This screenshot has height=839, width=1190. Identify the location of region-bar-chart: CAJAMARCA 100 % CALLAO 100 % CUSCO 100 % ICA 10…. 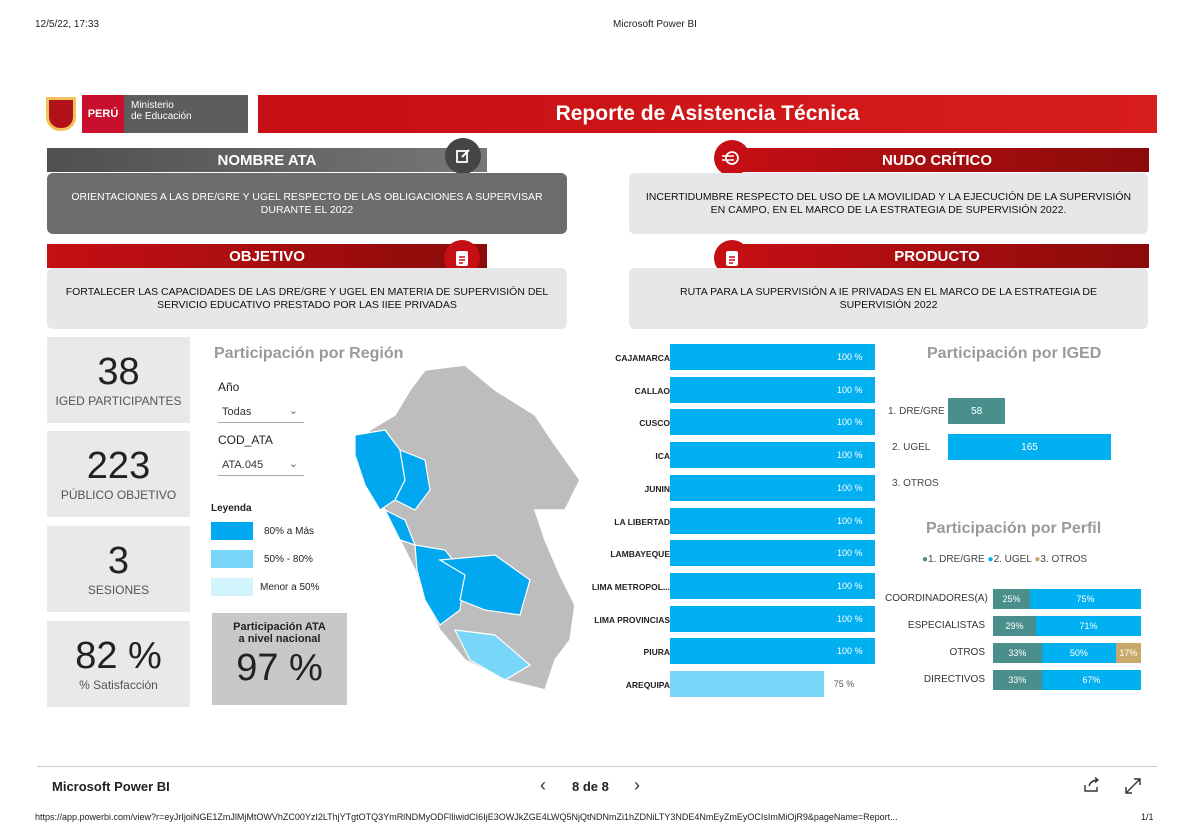
(725, 525).